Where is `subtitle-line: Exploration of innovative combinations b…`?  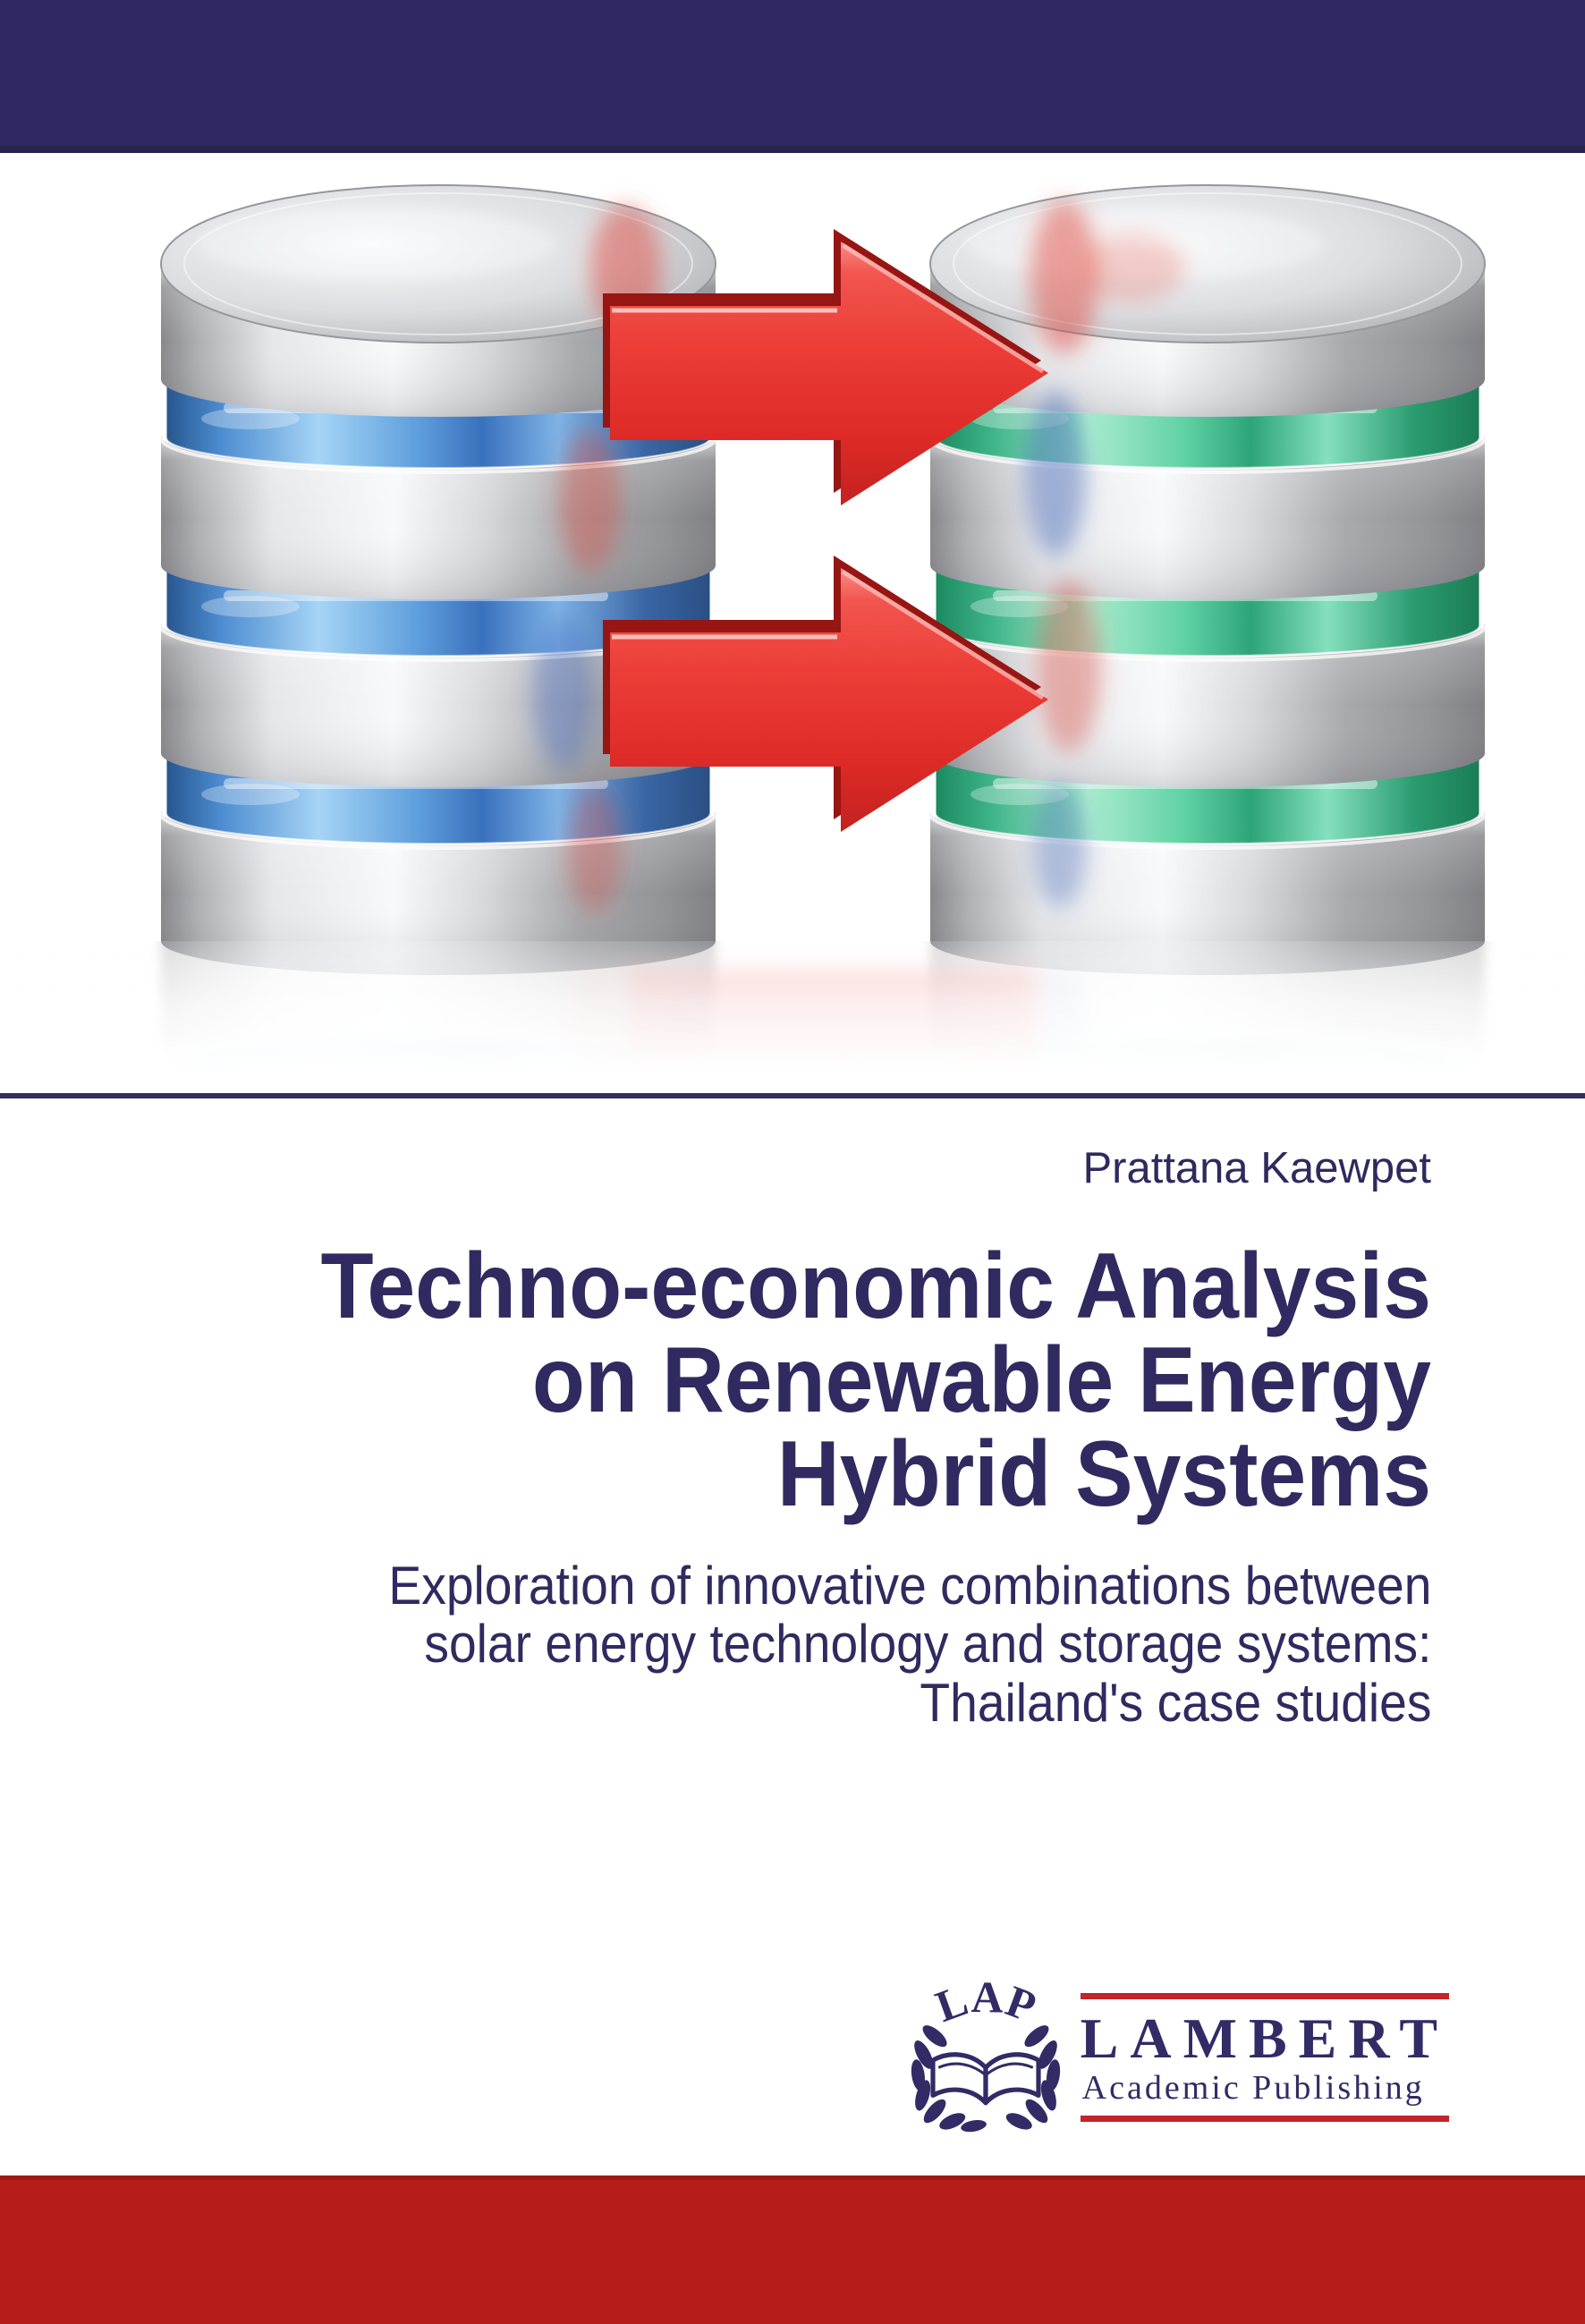 subtitle-line: Exploration of innovative combinations b… is located at coordinates (909, 1586).